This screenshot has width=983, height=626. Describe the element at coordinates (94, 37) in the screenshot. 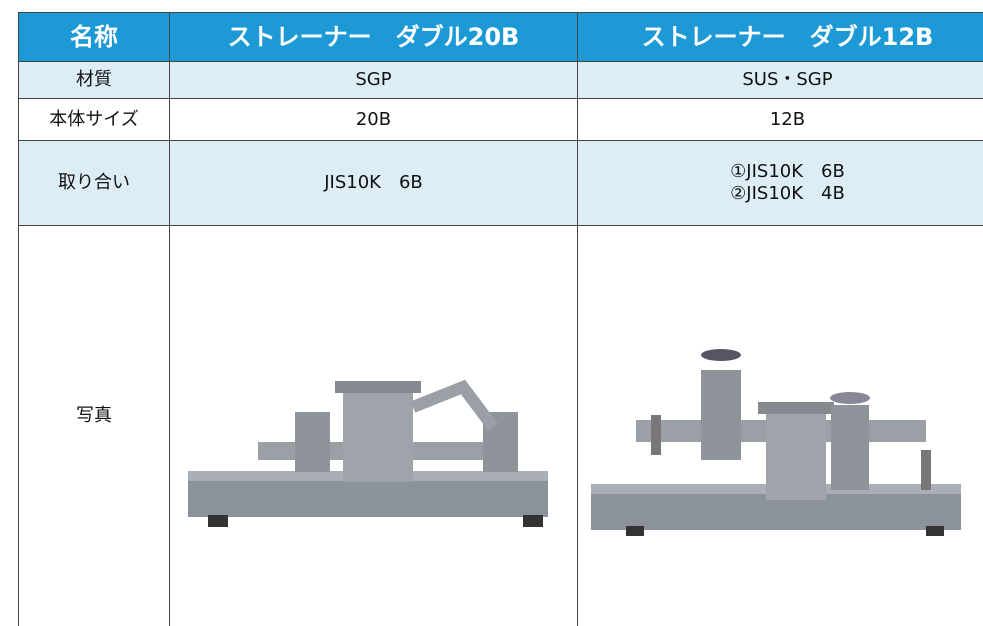

I see `header-cell: 名称` at that location.